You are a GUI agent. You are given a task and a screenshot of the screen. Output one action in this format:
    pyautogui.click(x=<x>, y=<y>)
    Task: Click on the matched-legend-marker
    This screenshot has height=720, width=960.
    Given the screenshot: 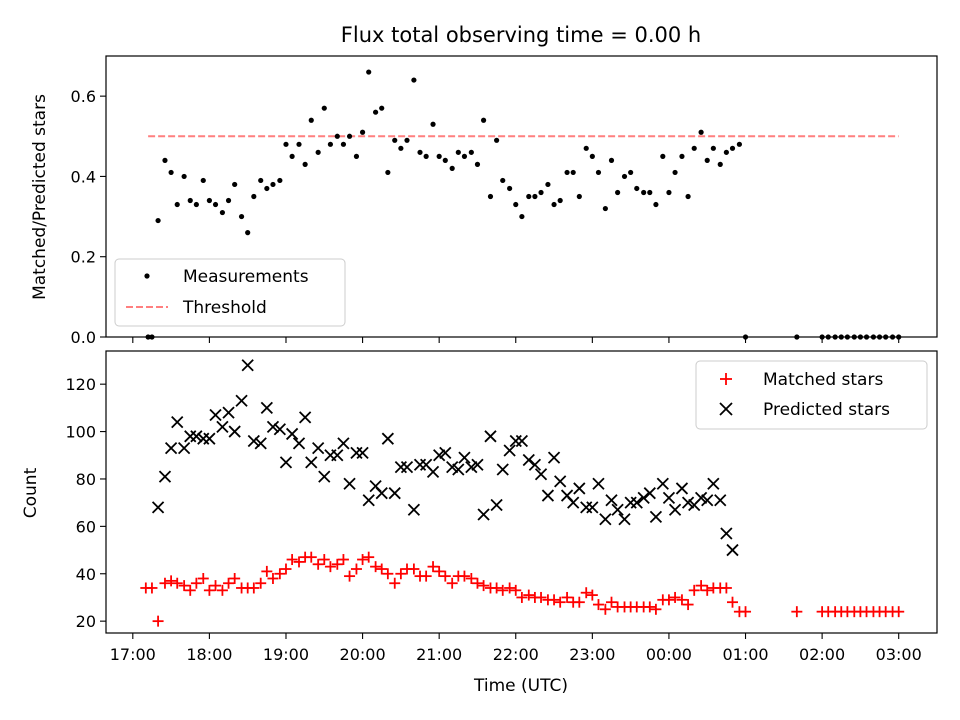 What is the action you would take?
    pyautogui.click(x=726, y=379)
    